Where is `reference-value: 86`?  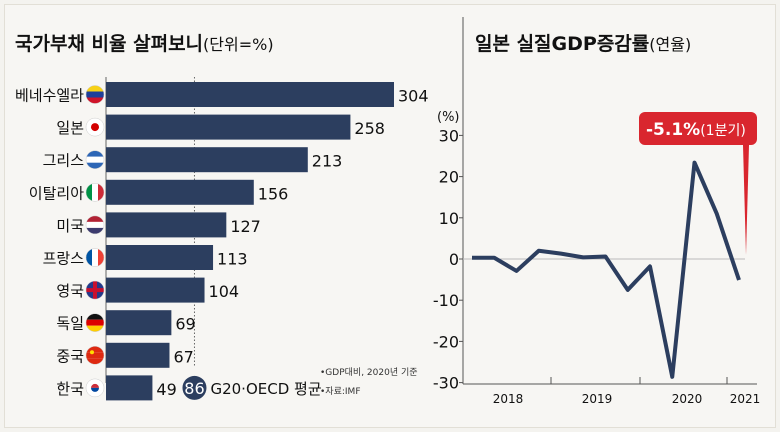
reference-value: 86 is located at coordinates (194, 388).